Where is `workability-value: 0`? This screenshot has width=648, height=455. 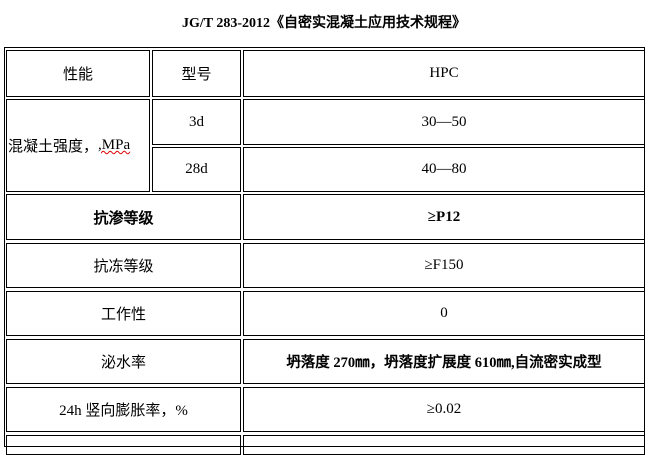 workability-value: 0 is located at coordinates (444, 313).